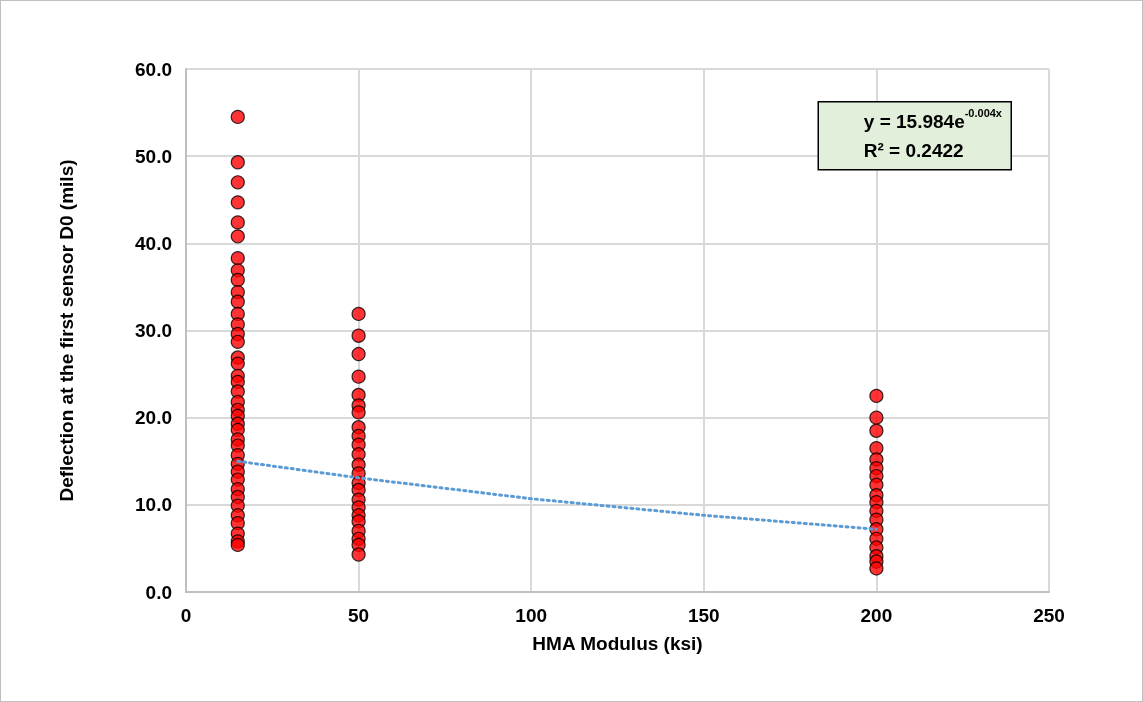 The height and width of the screenshot is (702, 1143). Describe the element at coordinates (703, 615) in the screenshot. I see `x-tick-label: 150` at that location.